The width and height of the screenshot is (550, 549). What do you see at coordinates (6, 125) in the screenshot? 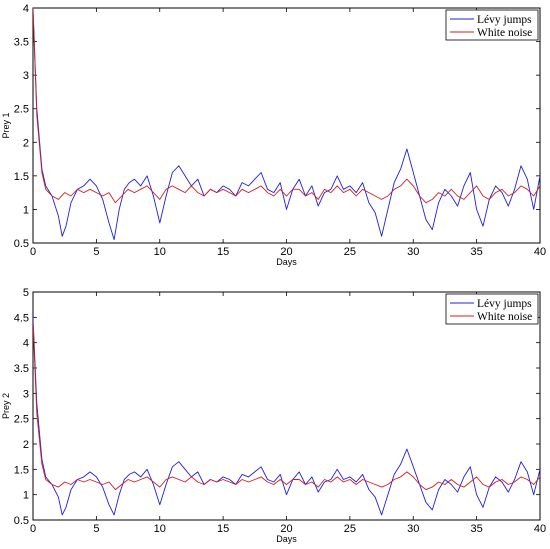
I see `y-axis-label: Prey 1` at bounding box center [6, 125].